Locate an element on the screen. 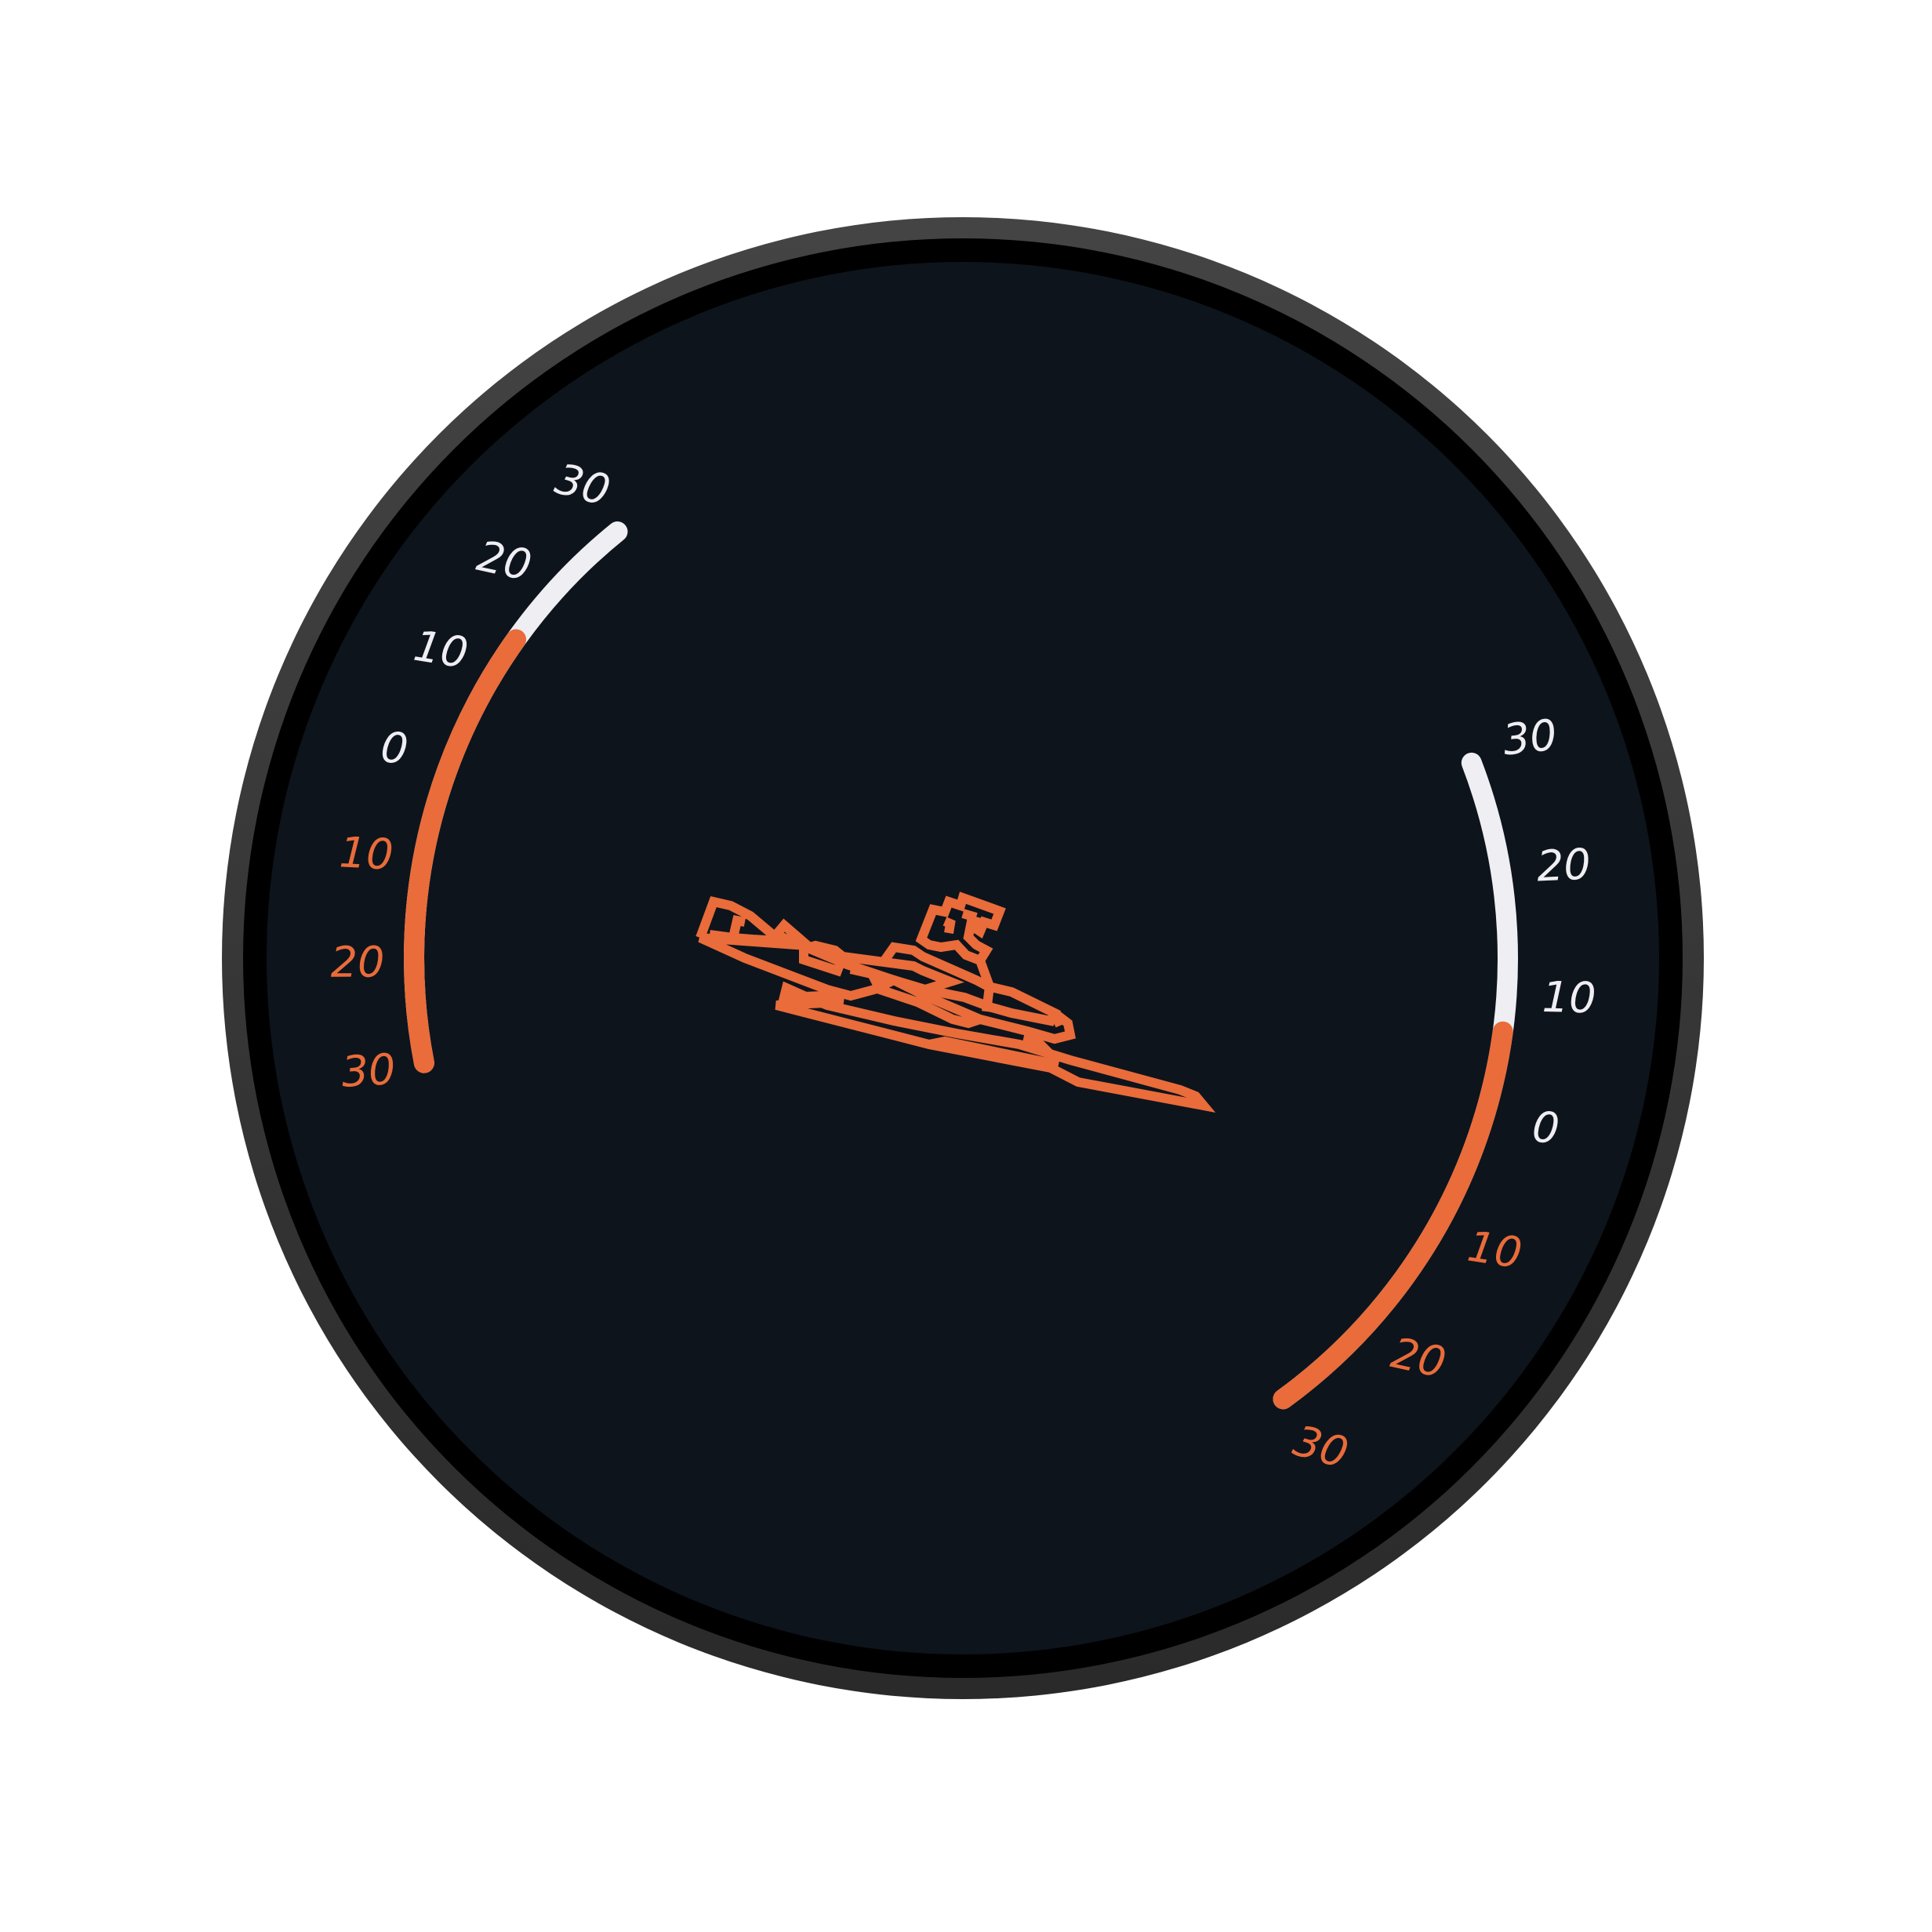 The image size is (1932, 1932). right-scale-fill is located at coordinates (1393, 1215).